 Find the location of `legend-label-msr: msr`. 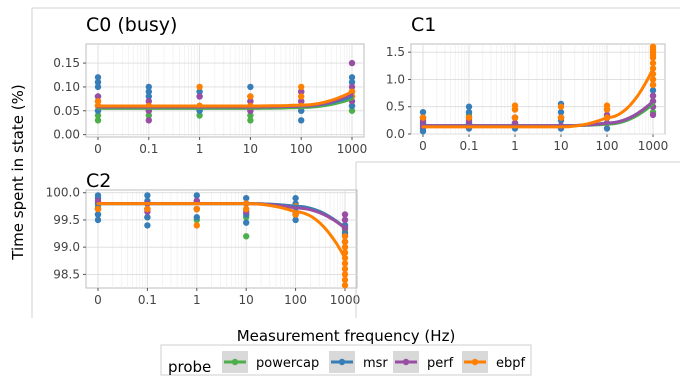

legend-label-msr: msr is located at coordinates (375, 363).